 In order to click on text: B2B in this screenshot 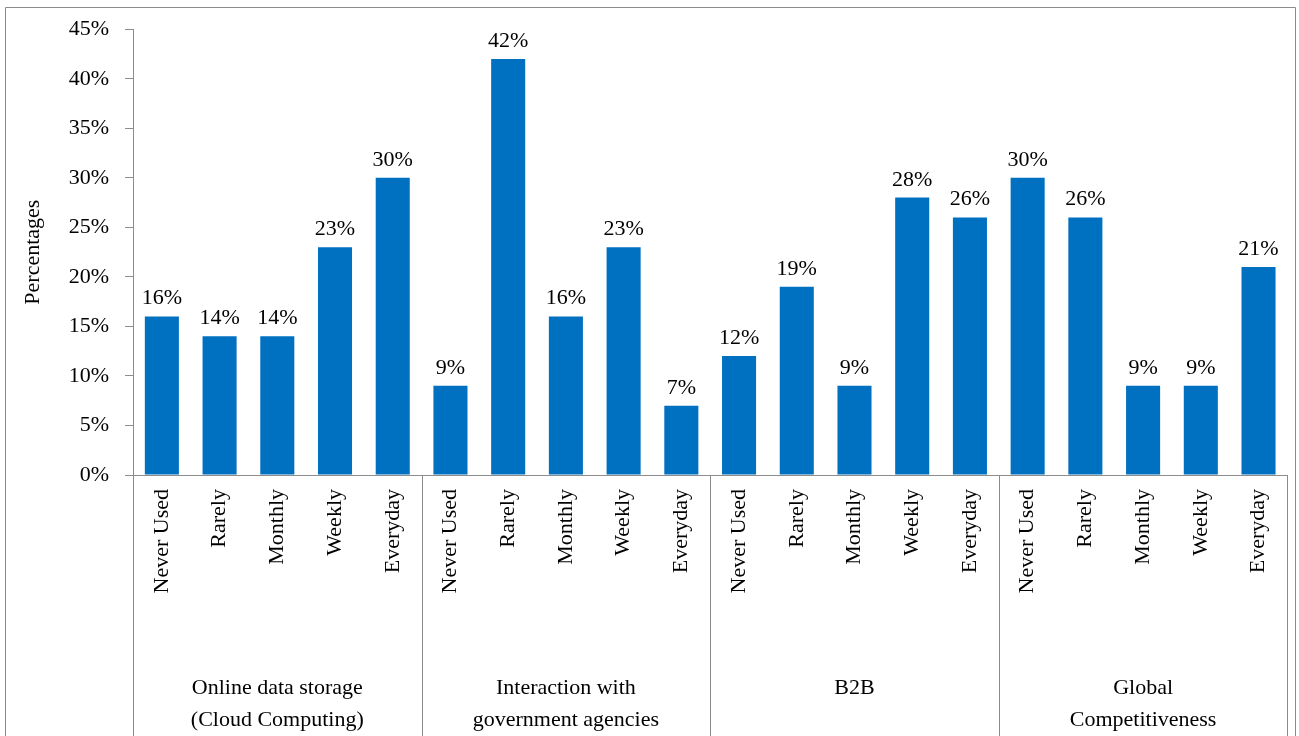, I will do `click(854, 686)`.